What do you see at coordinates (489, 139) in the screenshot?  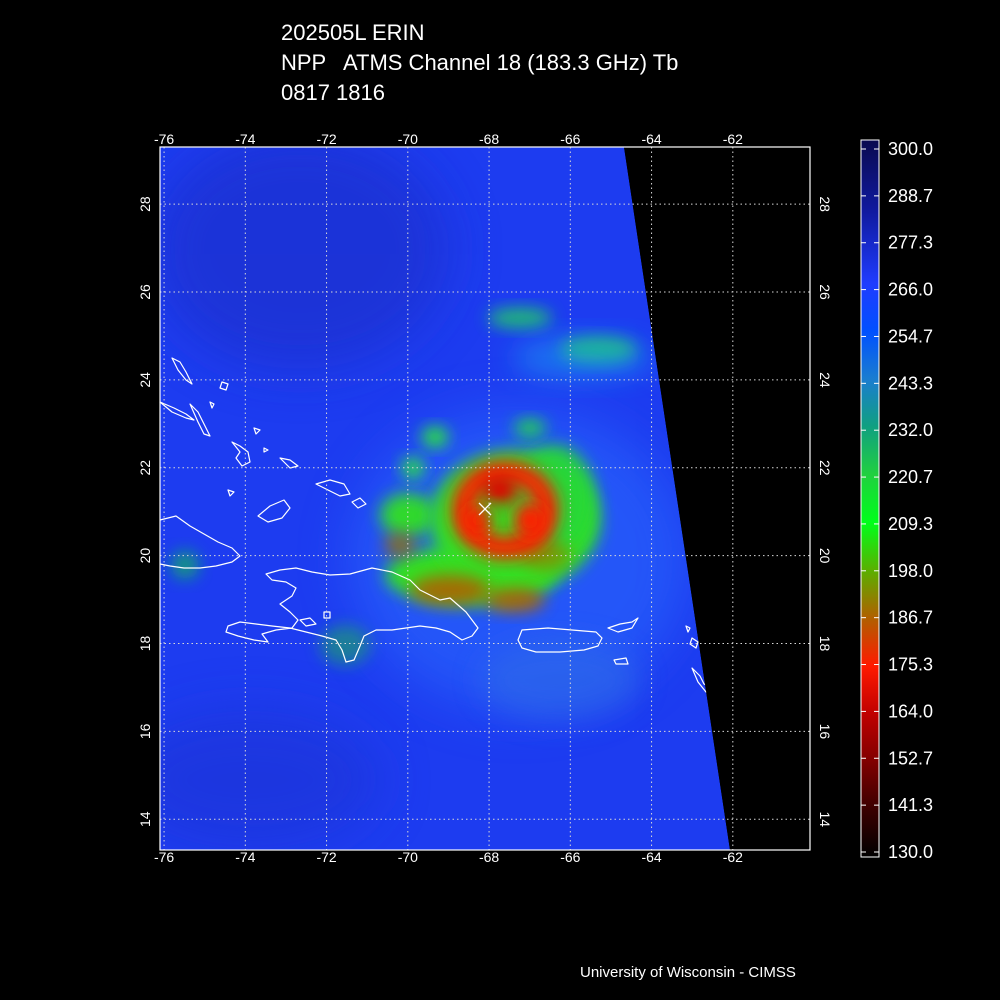 I see `lon-label-top: -68` at bounding box center [489, 139].